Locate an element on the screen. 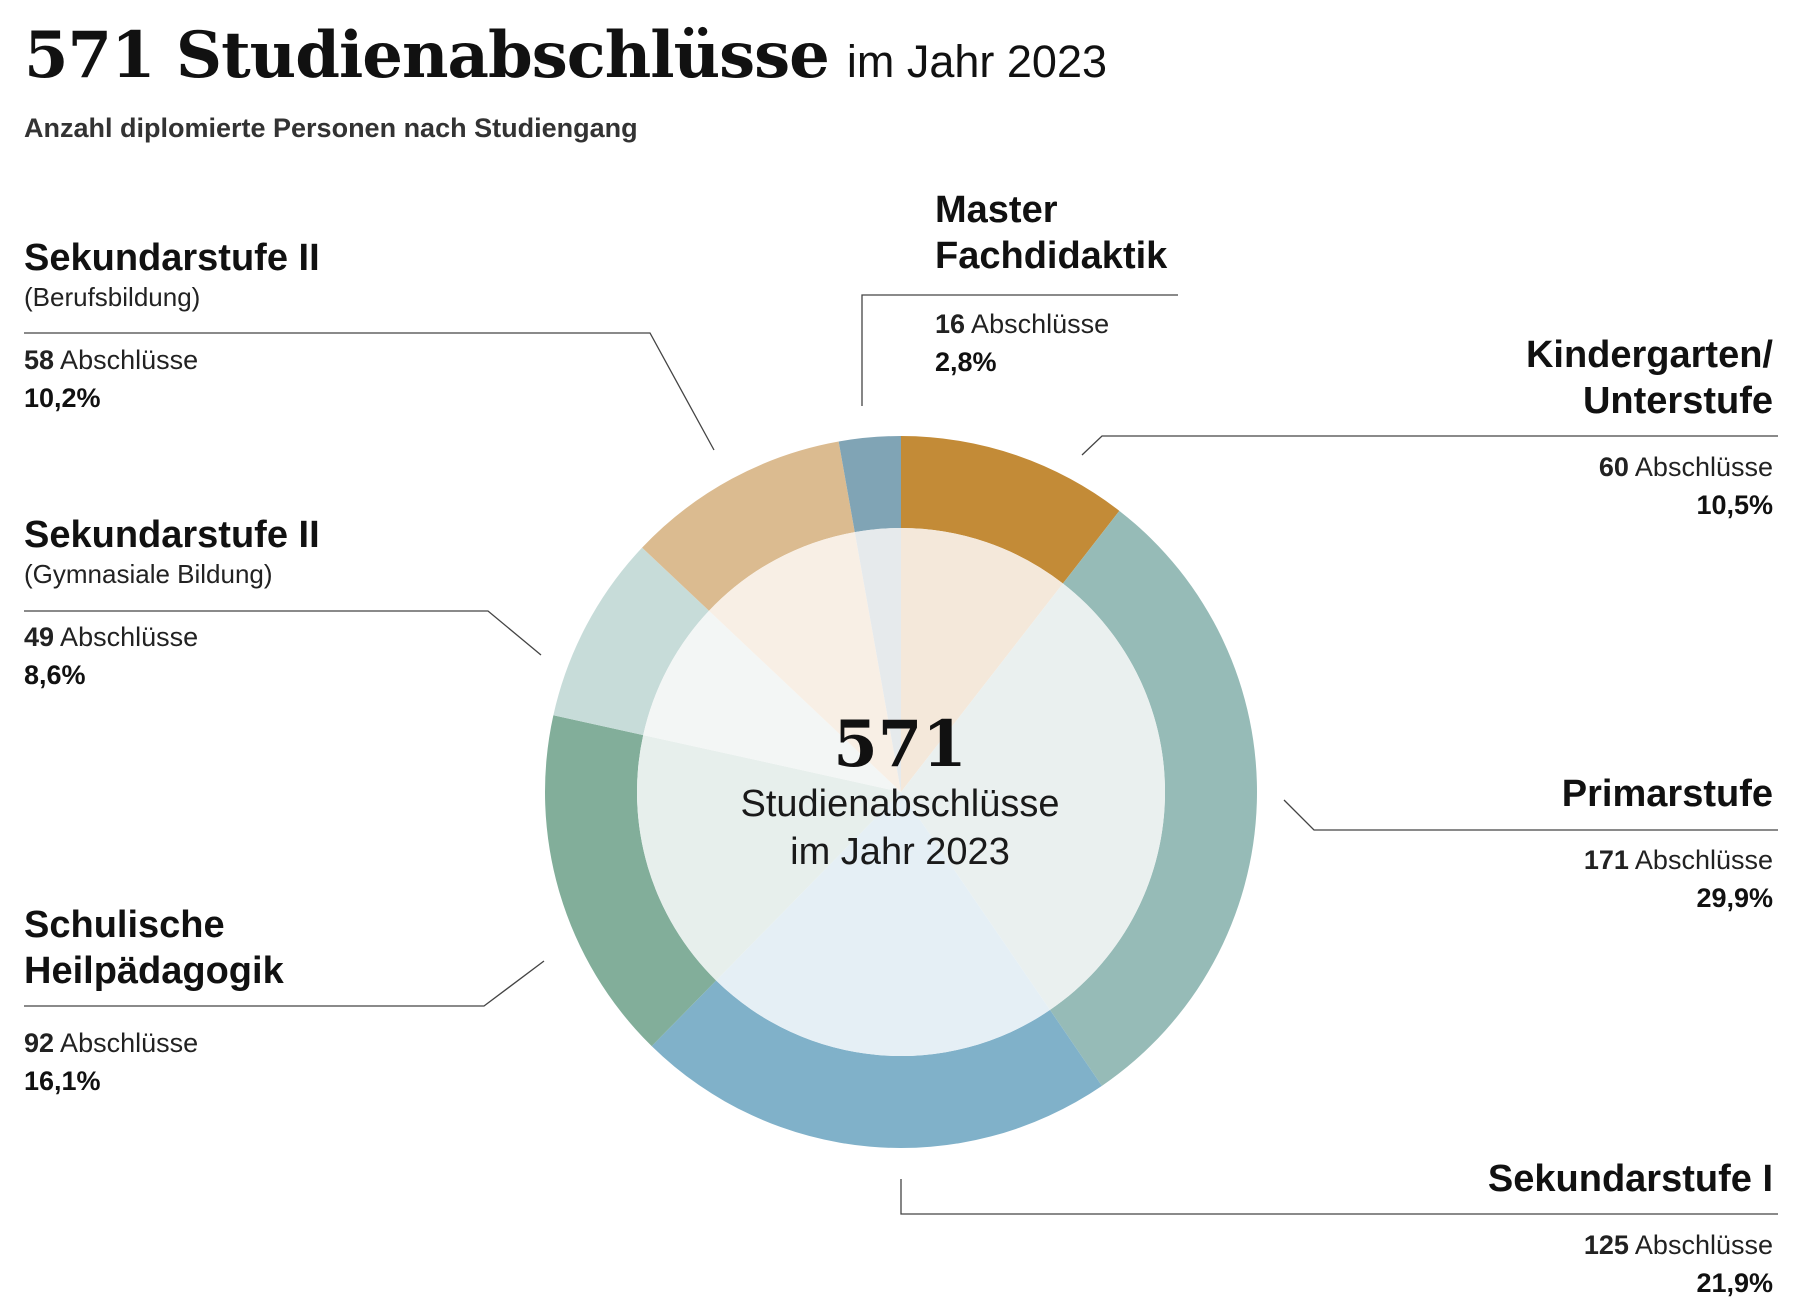  label-count: 16 Abschlüsse is located at coordinates (1022, 324).